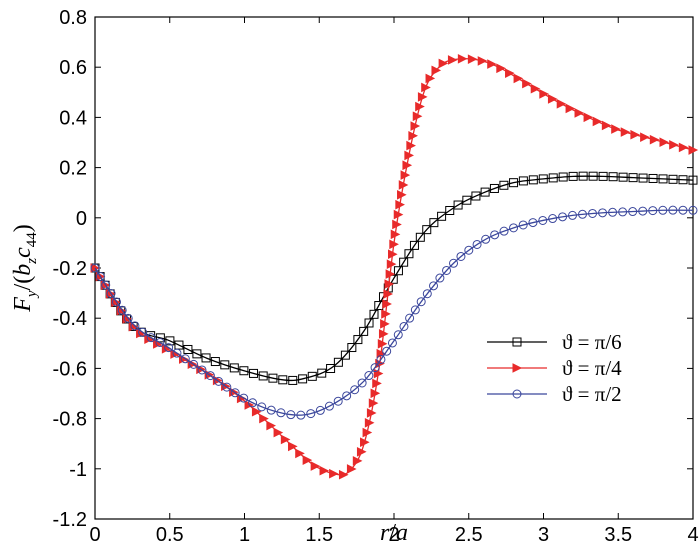 The height and width of the screenshot is (547, 700). I want to click on legend-label: ϑ = π/2, so click(592, 394).